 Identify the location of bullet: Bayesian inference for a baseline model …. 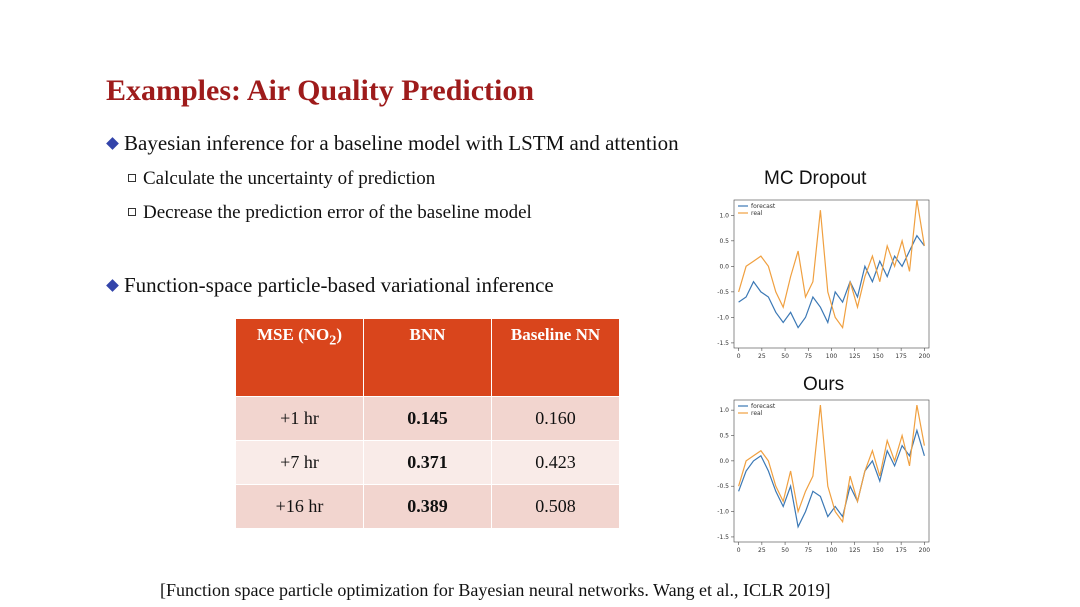
(392, 143).